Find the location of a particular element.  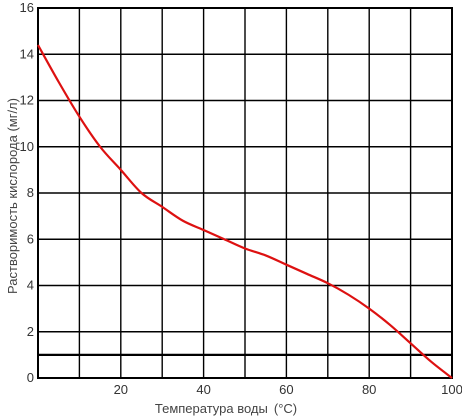

x-tick-label: 60 is located at coordinates (286, 389).